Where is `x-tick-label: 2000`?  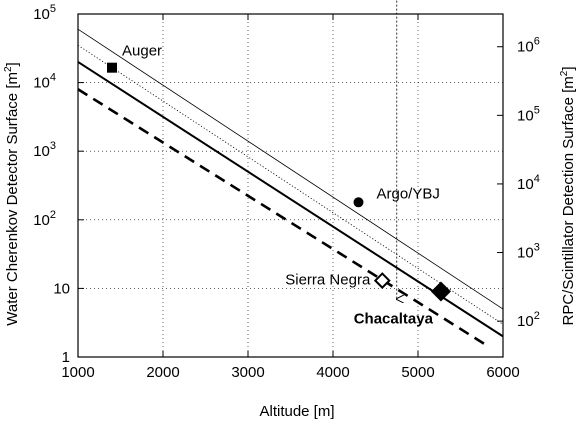 x-tick-label: 2000 is located at coordinates (162, 372).